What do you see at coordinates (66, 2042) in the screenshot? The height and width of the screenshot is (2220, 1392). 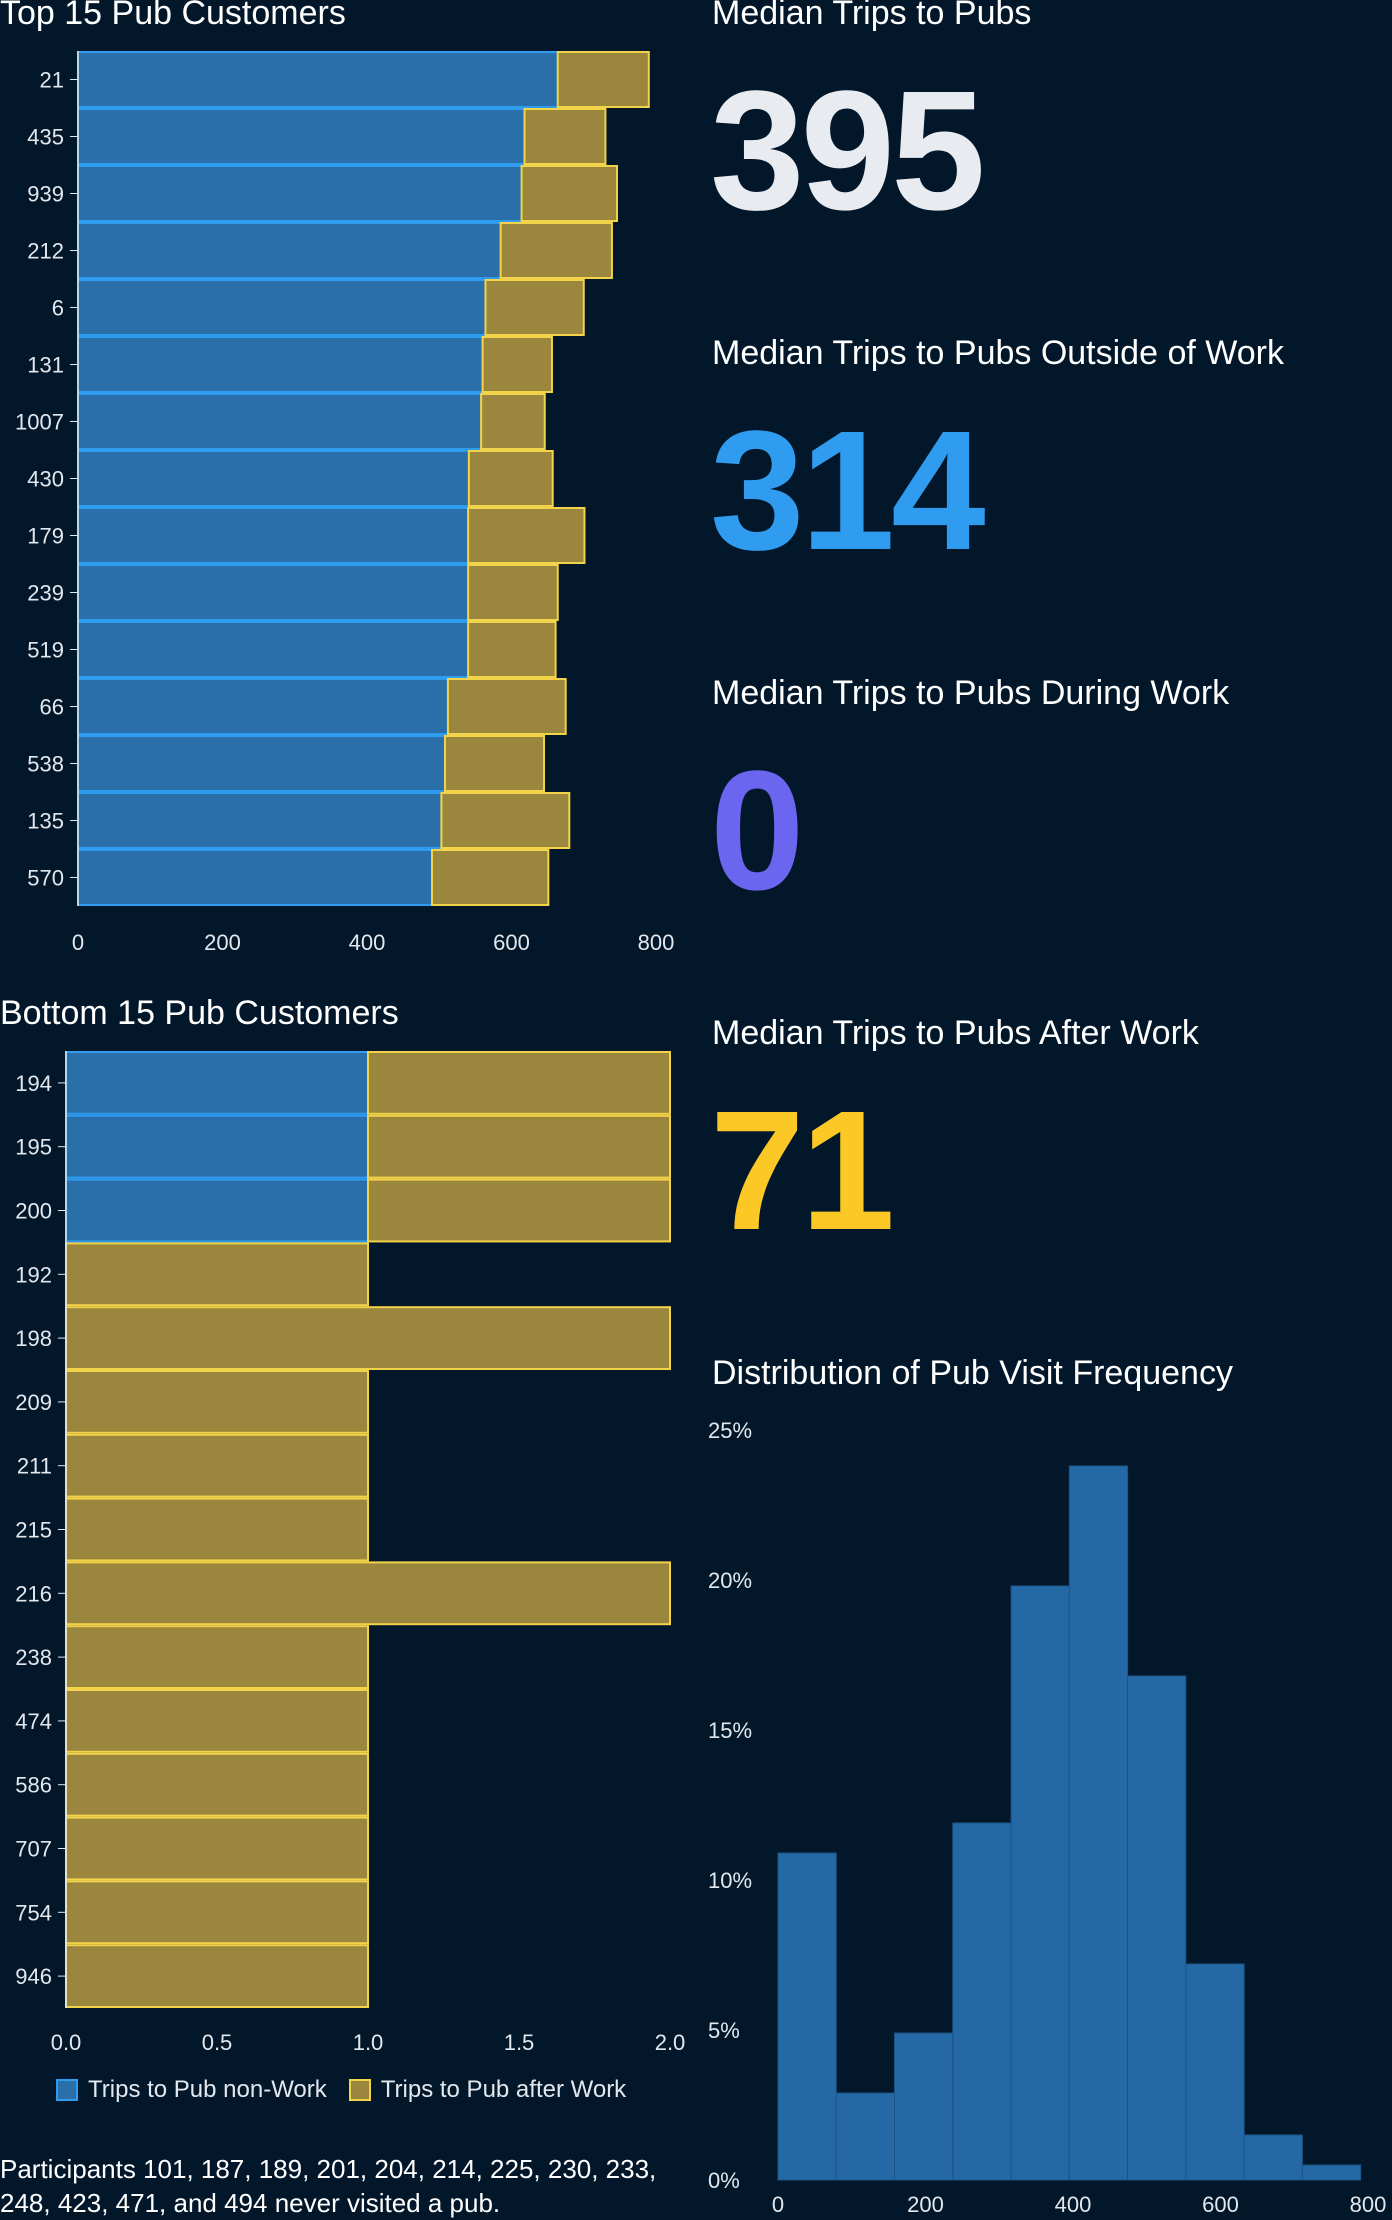 I see `x-tick-label: 0.0` at bounding box center [66, 2042].